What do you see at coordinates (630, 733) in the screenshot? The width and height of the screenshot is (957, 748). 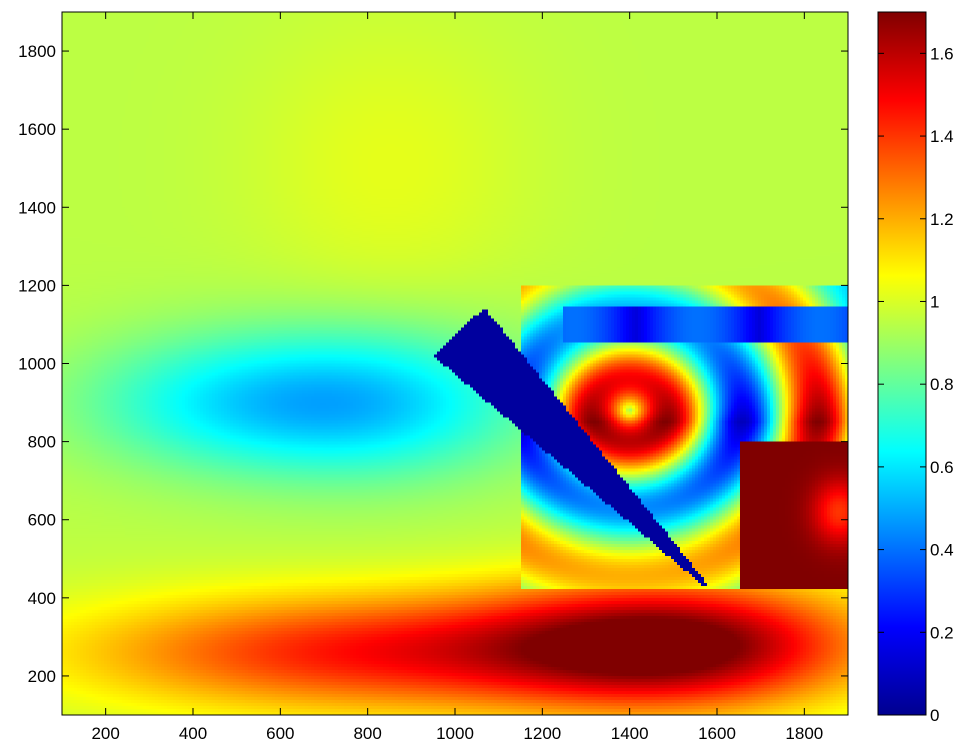 I see `x-tick-label: 1400` at bounding box center [630, 733].